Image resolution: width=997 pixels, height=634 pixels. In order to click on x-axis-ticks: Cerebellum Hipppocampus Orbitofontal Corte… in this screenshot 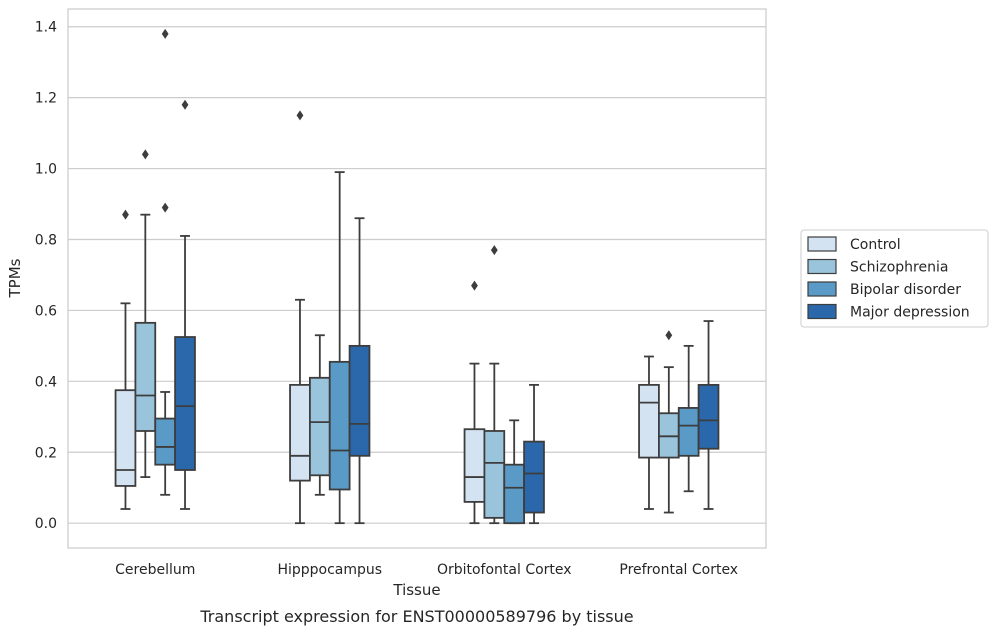, I will do `click(426, 570)`.